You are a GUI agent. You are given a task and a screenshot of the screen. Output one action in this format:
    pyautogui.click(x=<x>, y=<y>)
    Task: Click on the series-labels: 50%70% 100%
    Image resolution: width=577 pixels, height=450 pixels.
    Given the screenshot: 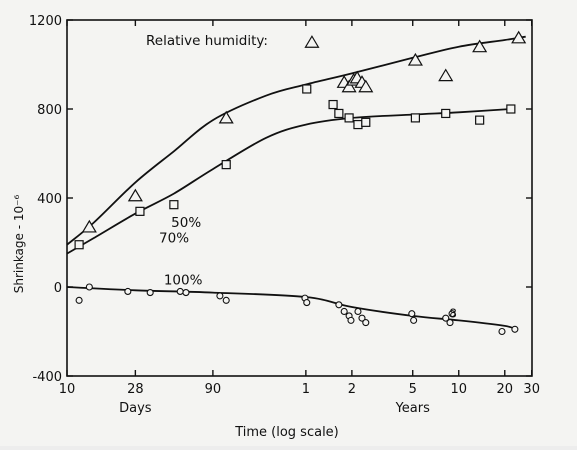 What is the action you would take?
    pyautogui.click(x=181, y=251)
    